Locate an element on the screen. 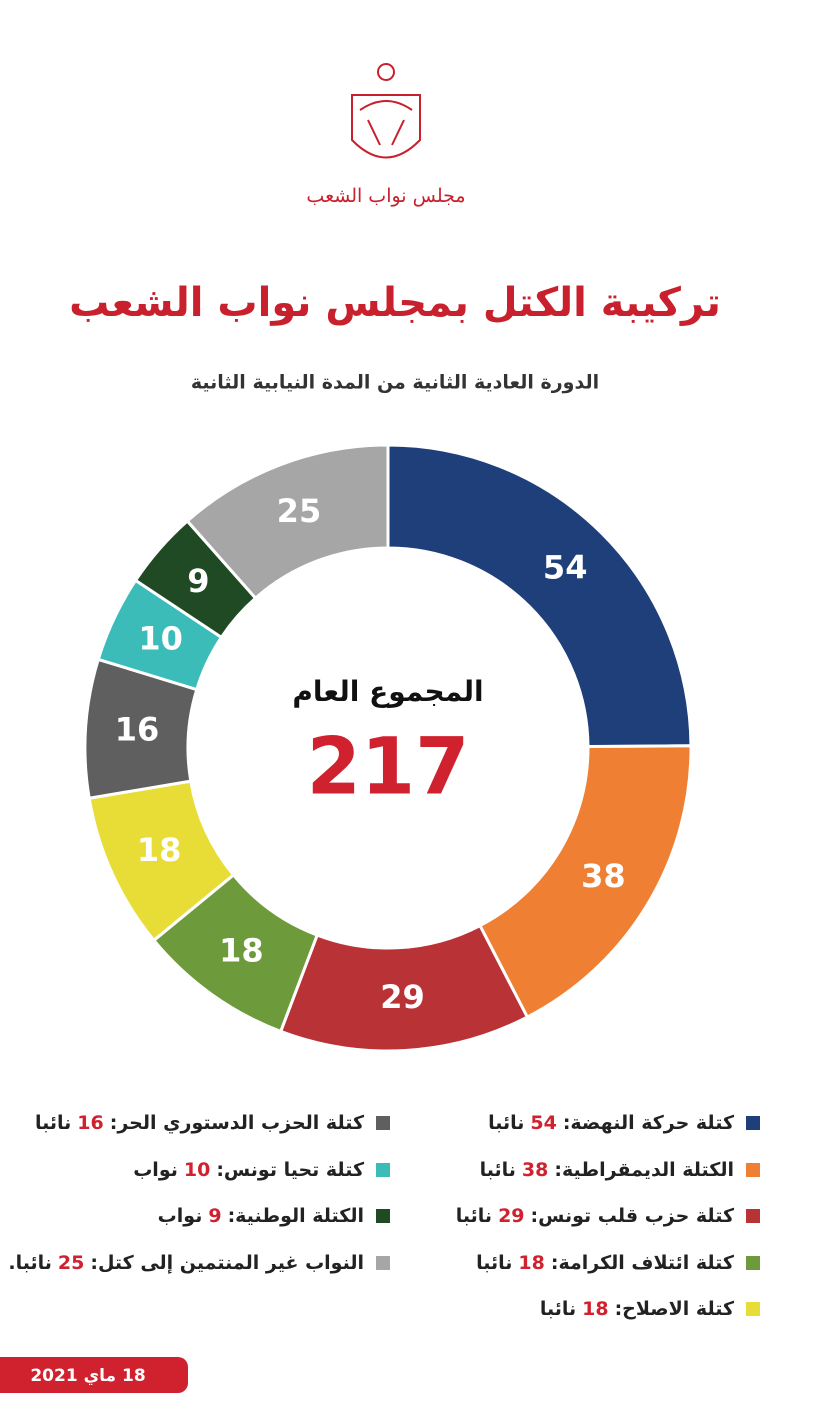 The image size is (830, 1415). legend-item: كتلة حركة النهضة: 54 نائبا is located at coordinates (624, 1123).